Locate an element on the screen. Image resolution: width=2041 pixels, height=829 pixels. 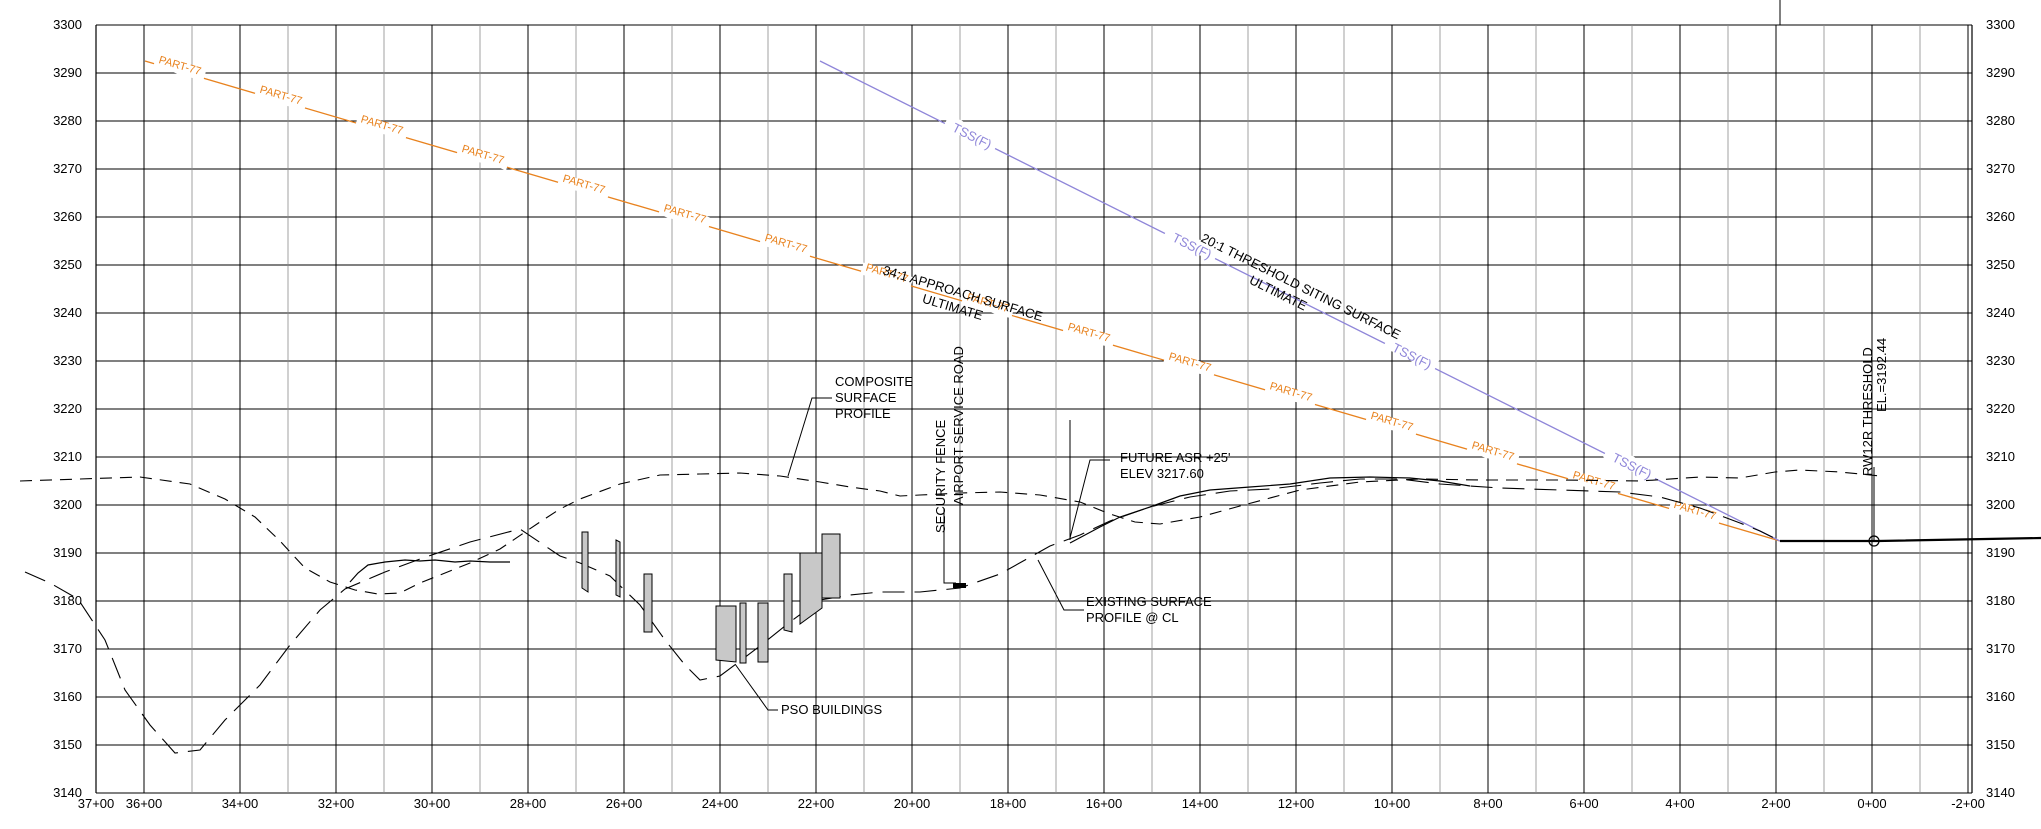
future-asr-label-1: FUTURE ASR +25' is located at coordinates (1175, 457).